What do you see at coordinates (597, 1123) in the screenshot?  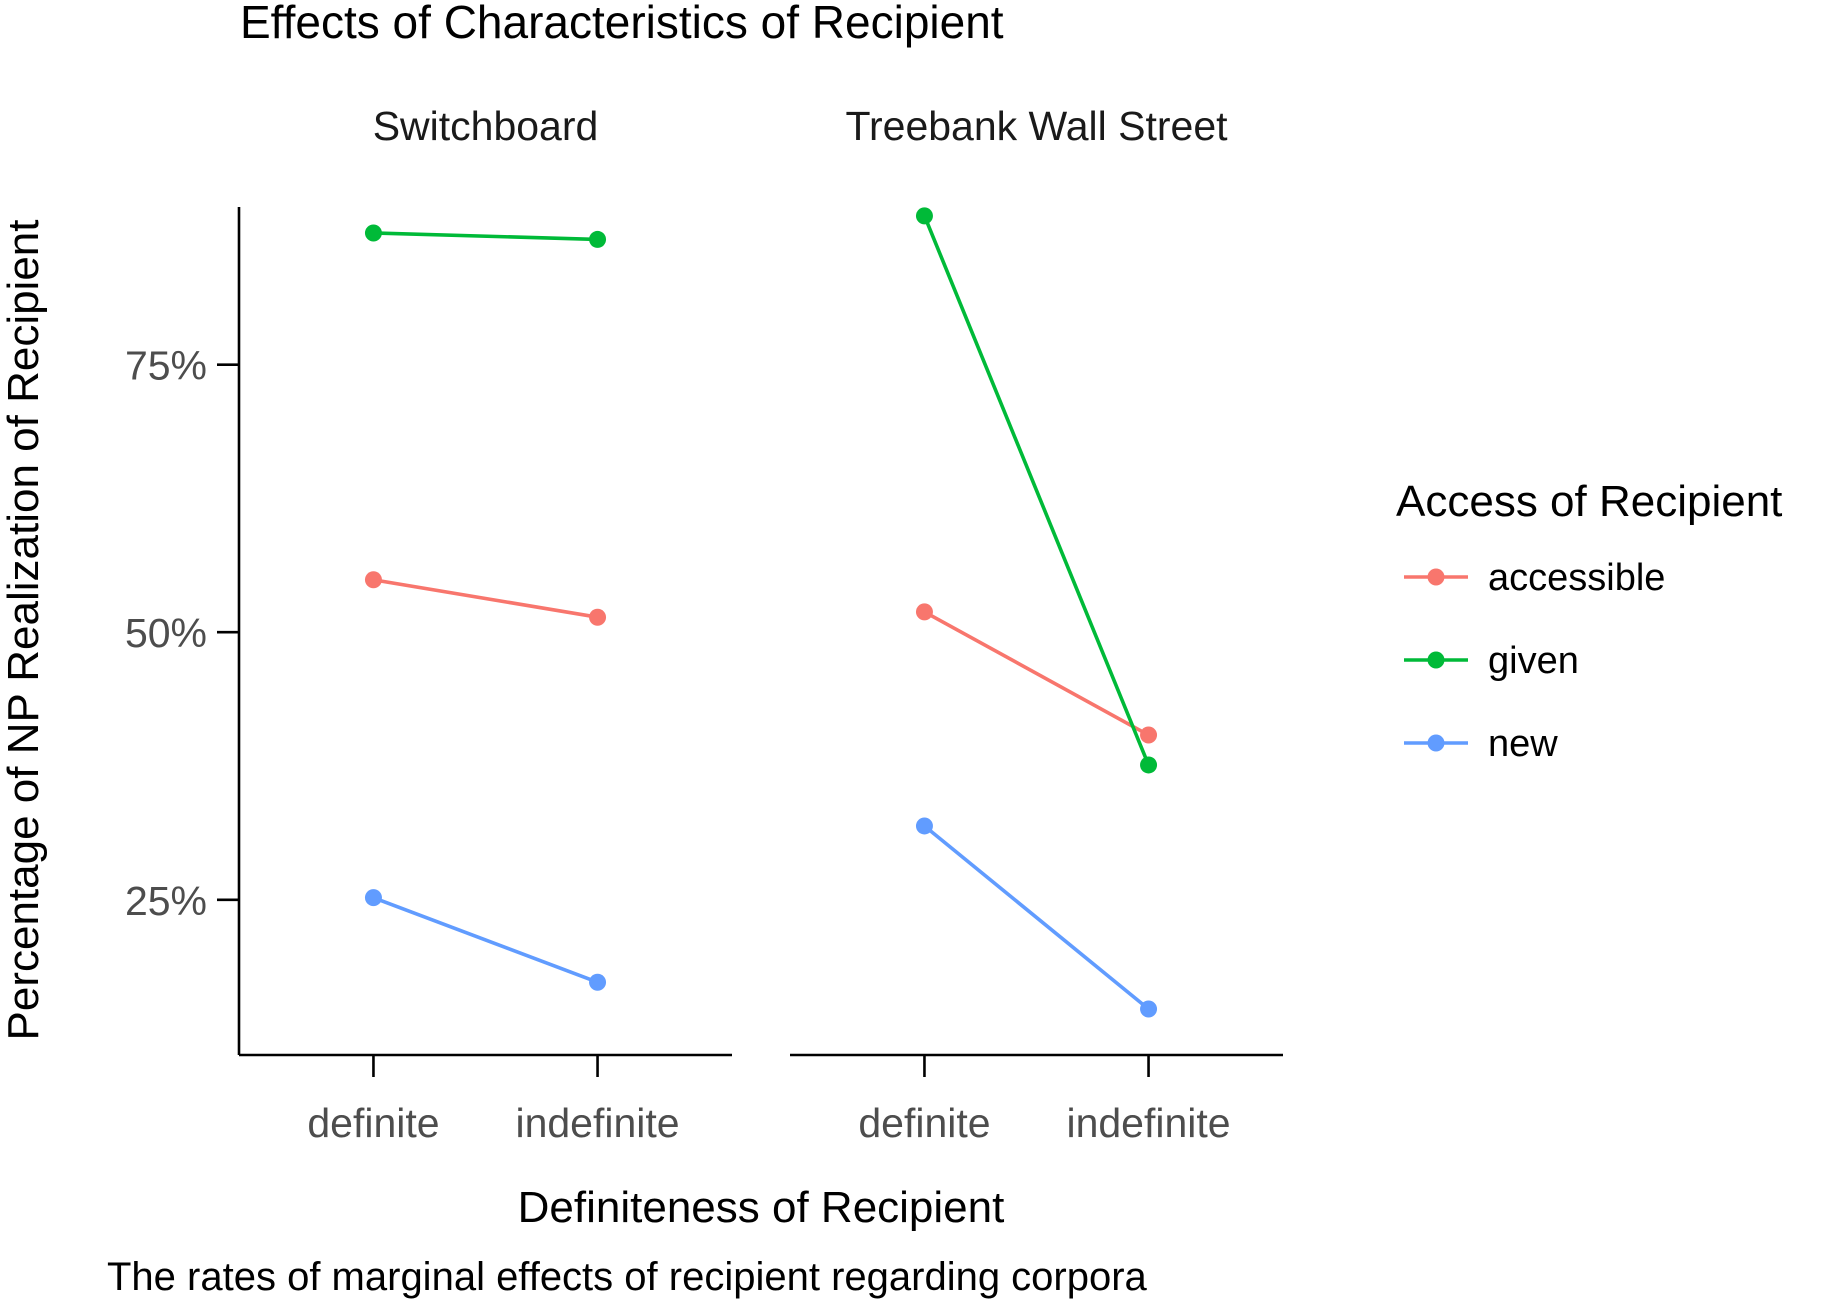 I see `x-tick-label-switchboard-indefinite: indefinite` at bounding box center [597, 1123].